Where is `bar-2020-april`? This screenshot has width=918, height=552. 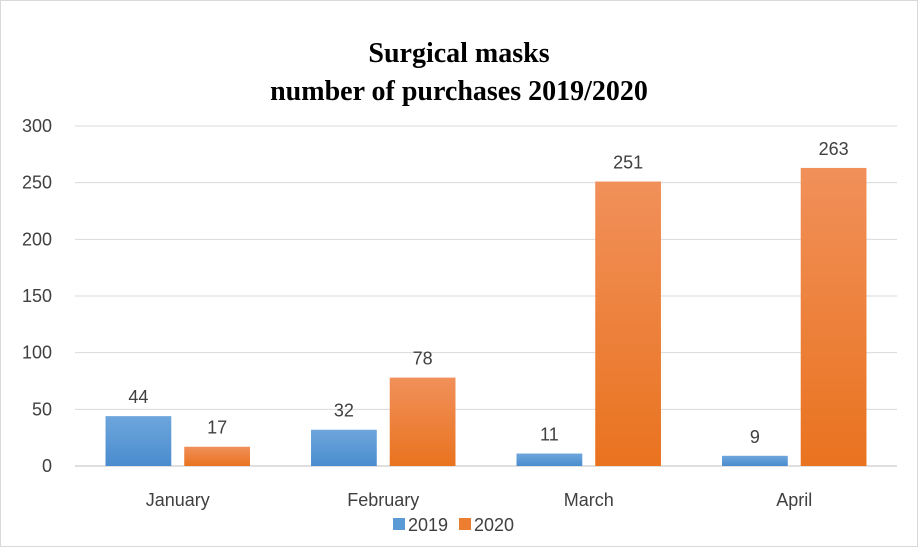 bar-2020-april is located at coordinates (833, 316).